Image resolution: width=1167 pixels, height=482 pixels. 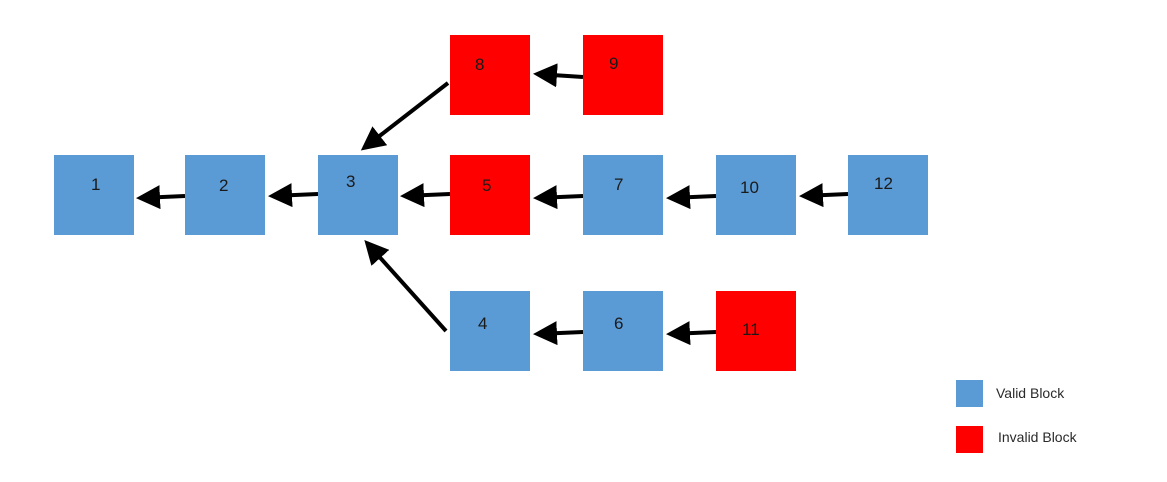 I want to click on block-11-box, so click(x=756, y=331).